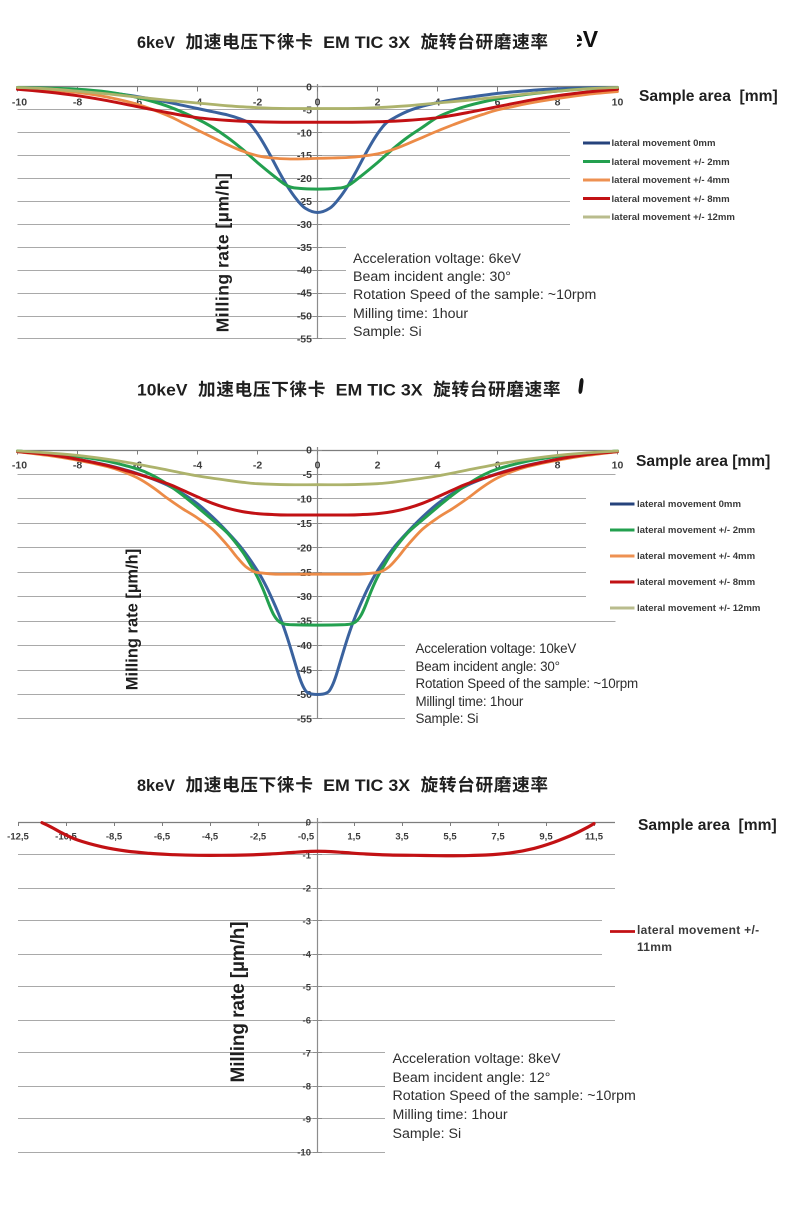 This screenshot has height=1209, width=800. Describe the element at coordinates (18, 837) in the screenshot. I see `svg-text: -12,5` at that location.